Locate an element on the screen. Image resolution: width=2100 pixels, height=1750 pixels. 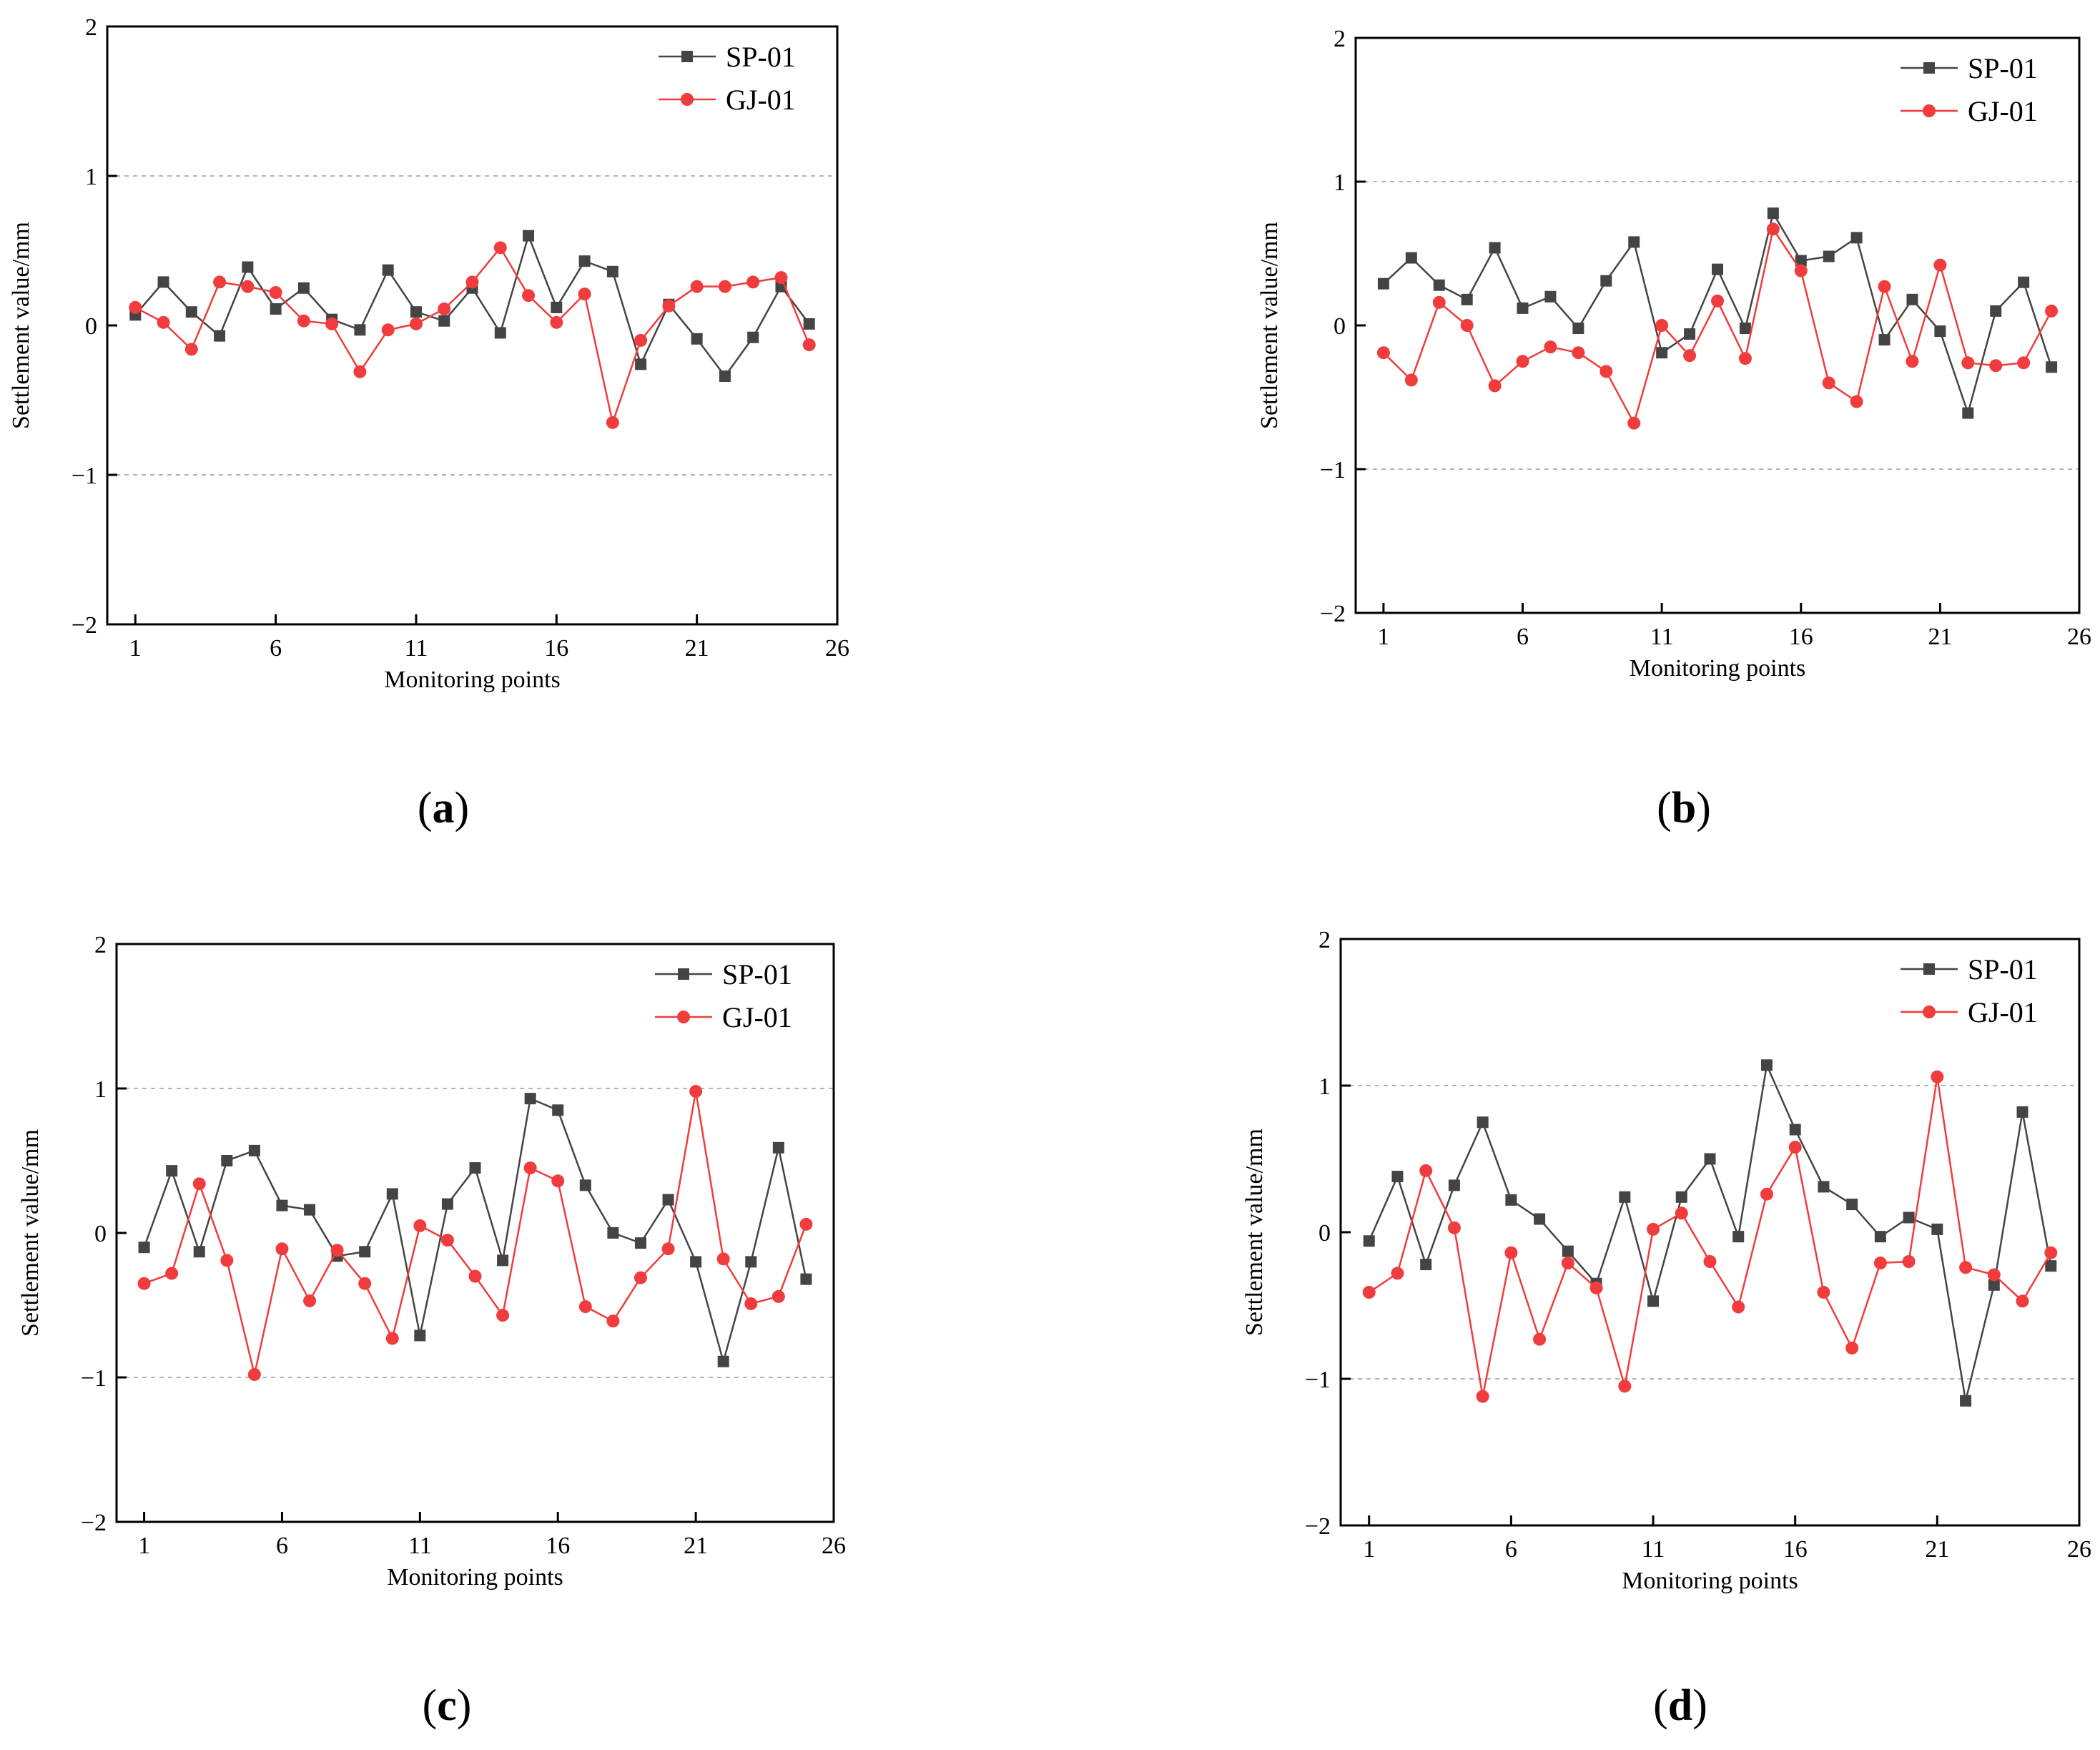
y-tick-label: 2 is located at coordinates (1324, 940).